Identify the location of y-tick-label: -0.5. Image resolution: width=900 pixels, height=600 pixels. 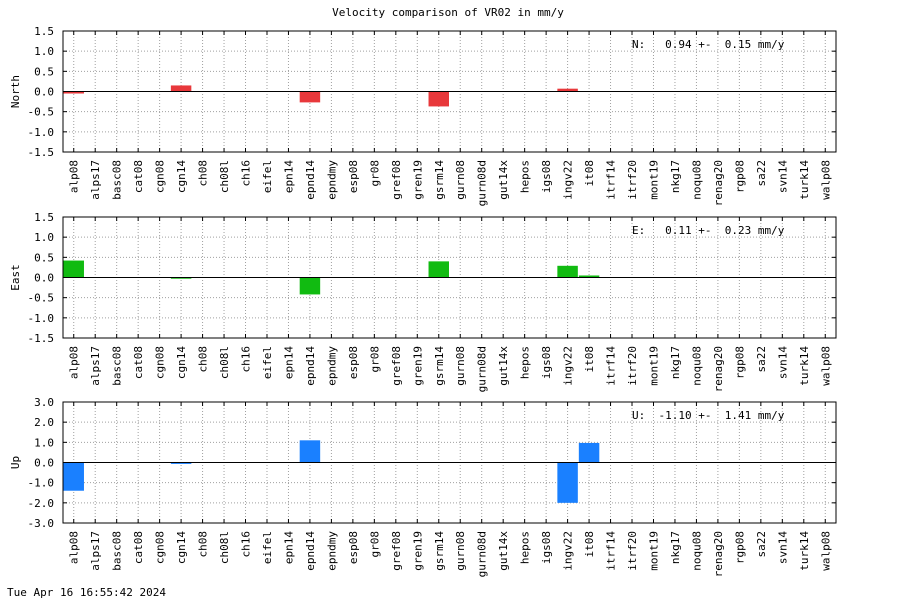
(41, 112).